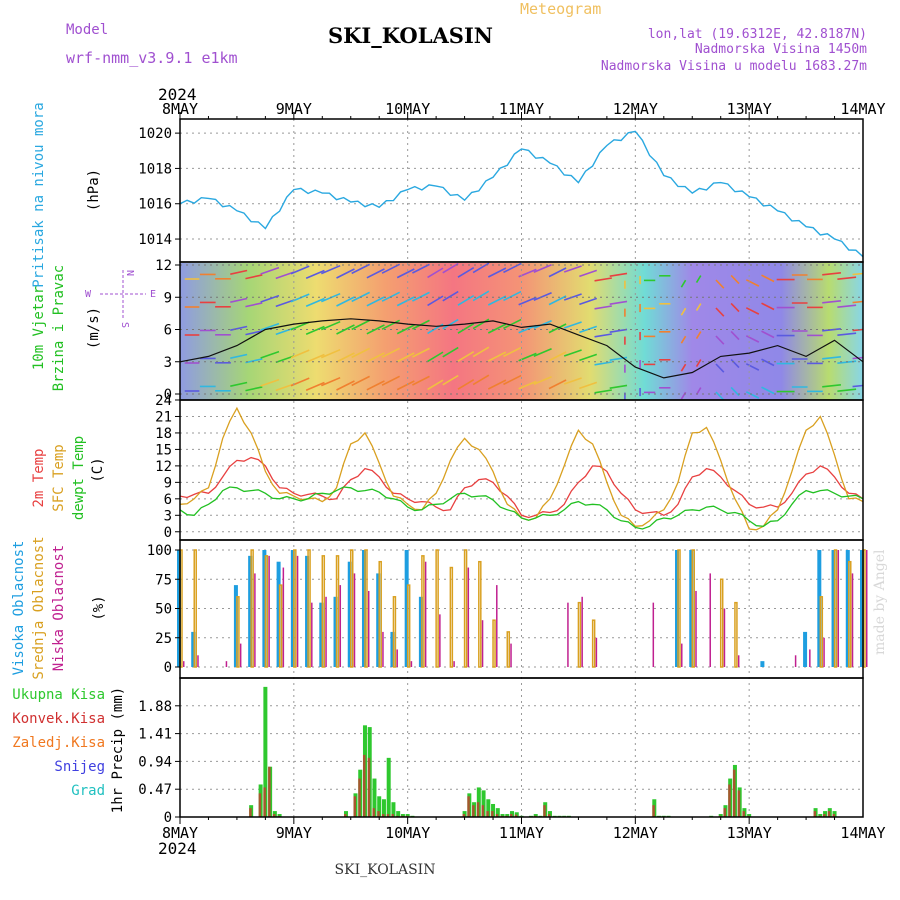 The width and height of the screenshot is (900, 900). What do you see at coordinates (180, 109) in the screenshot?
I see `x-tick-label-top: 8MAY` at bounding box center [180, 109].